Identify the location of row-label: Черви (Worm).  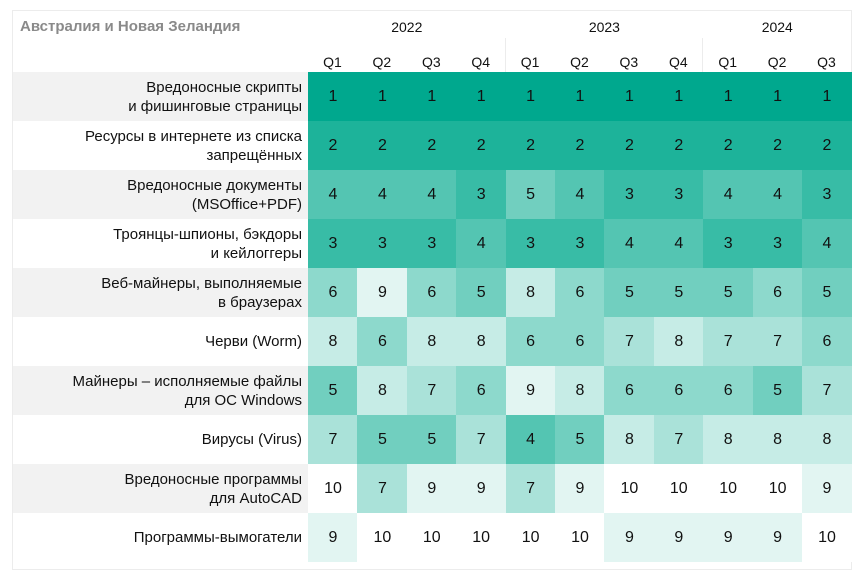
(253, 341).